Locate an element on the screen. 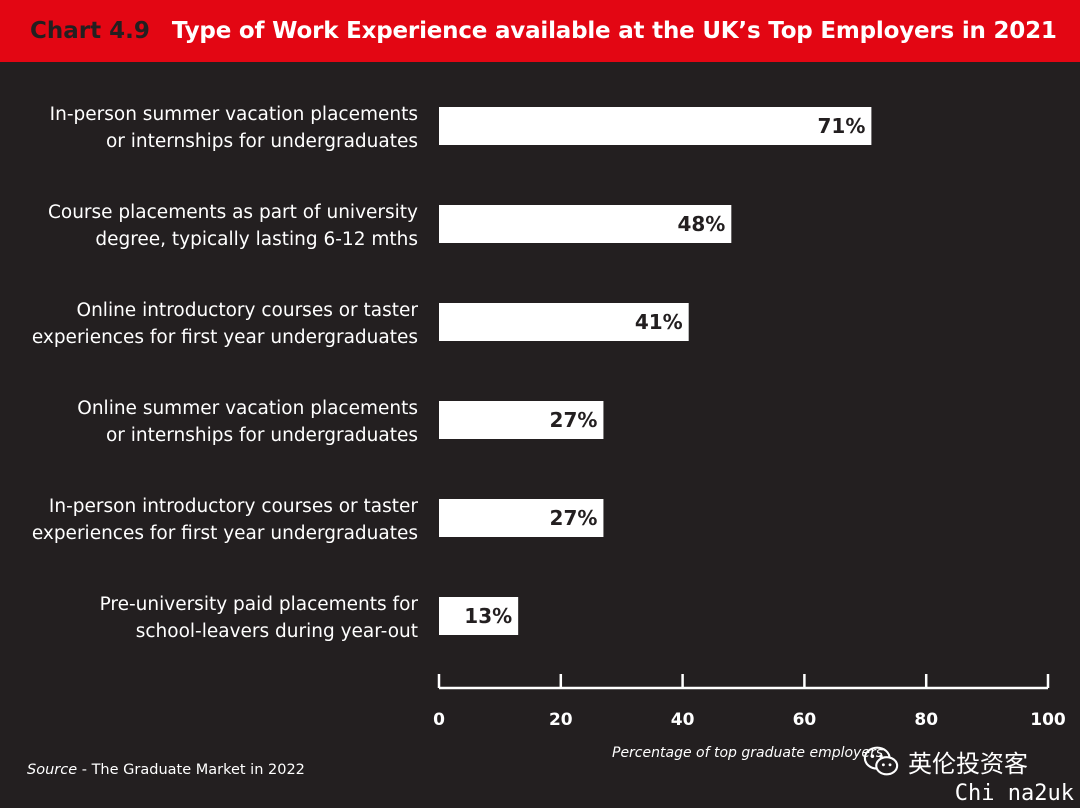 This screenshot has width=1080, height=808. category-label: In-person summer vacation placements is located at coordinates (234, 114).